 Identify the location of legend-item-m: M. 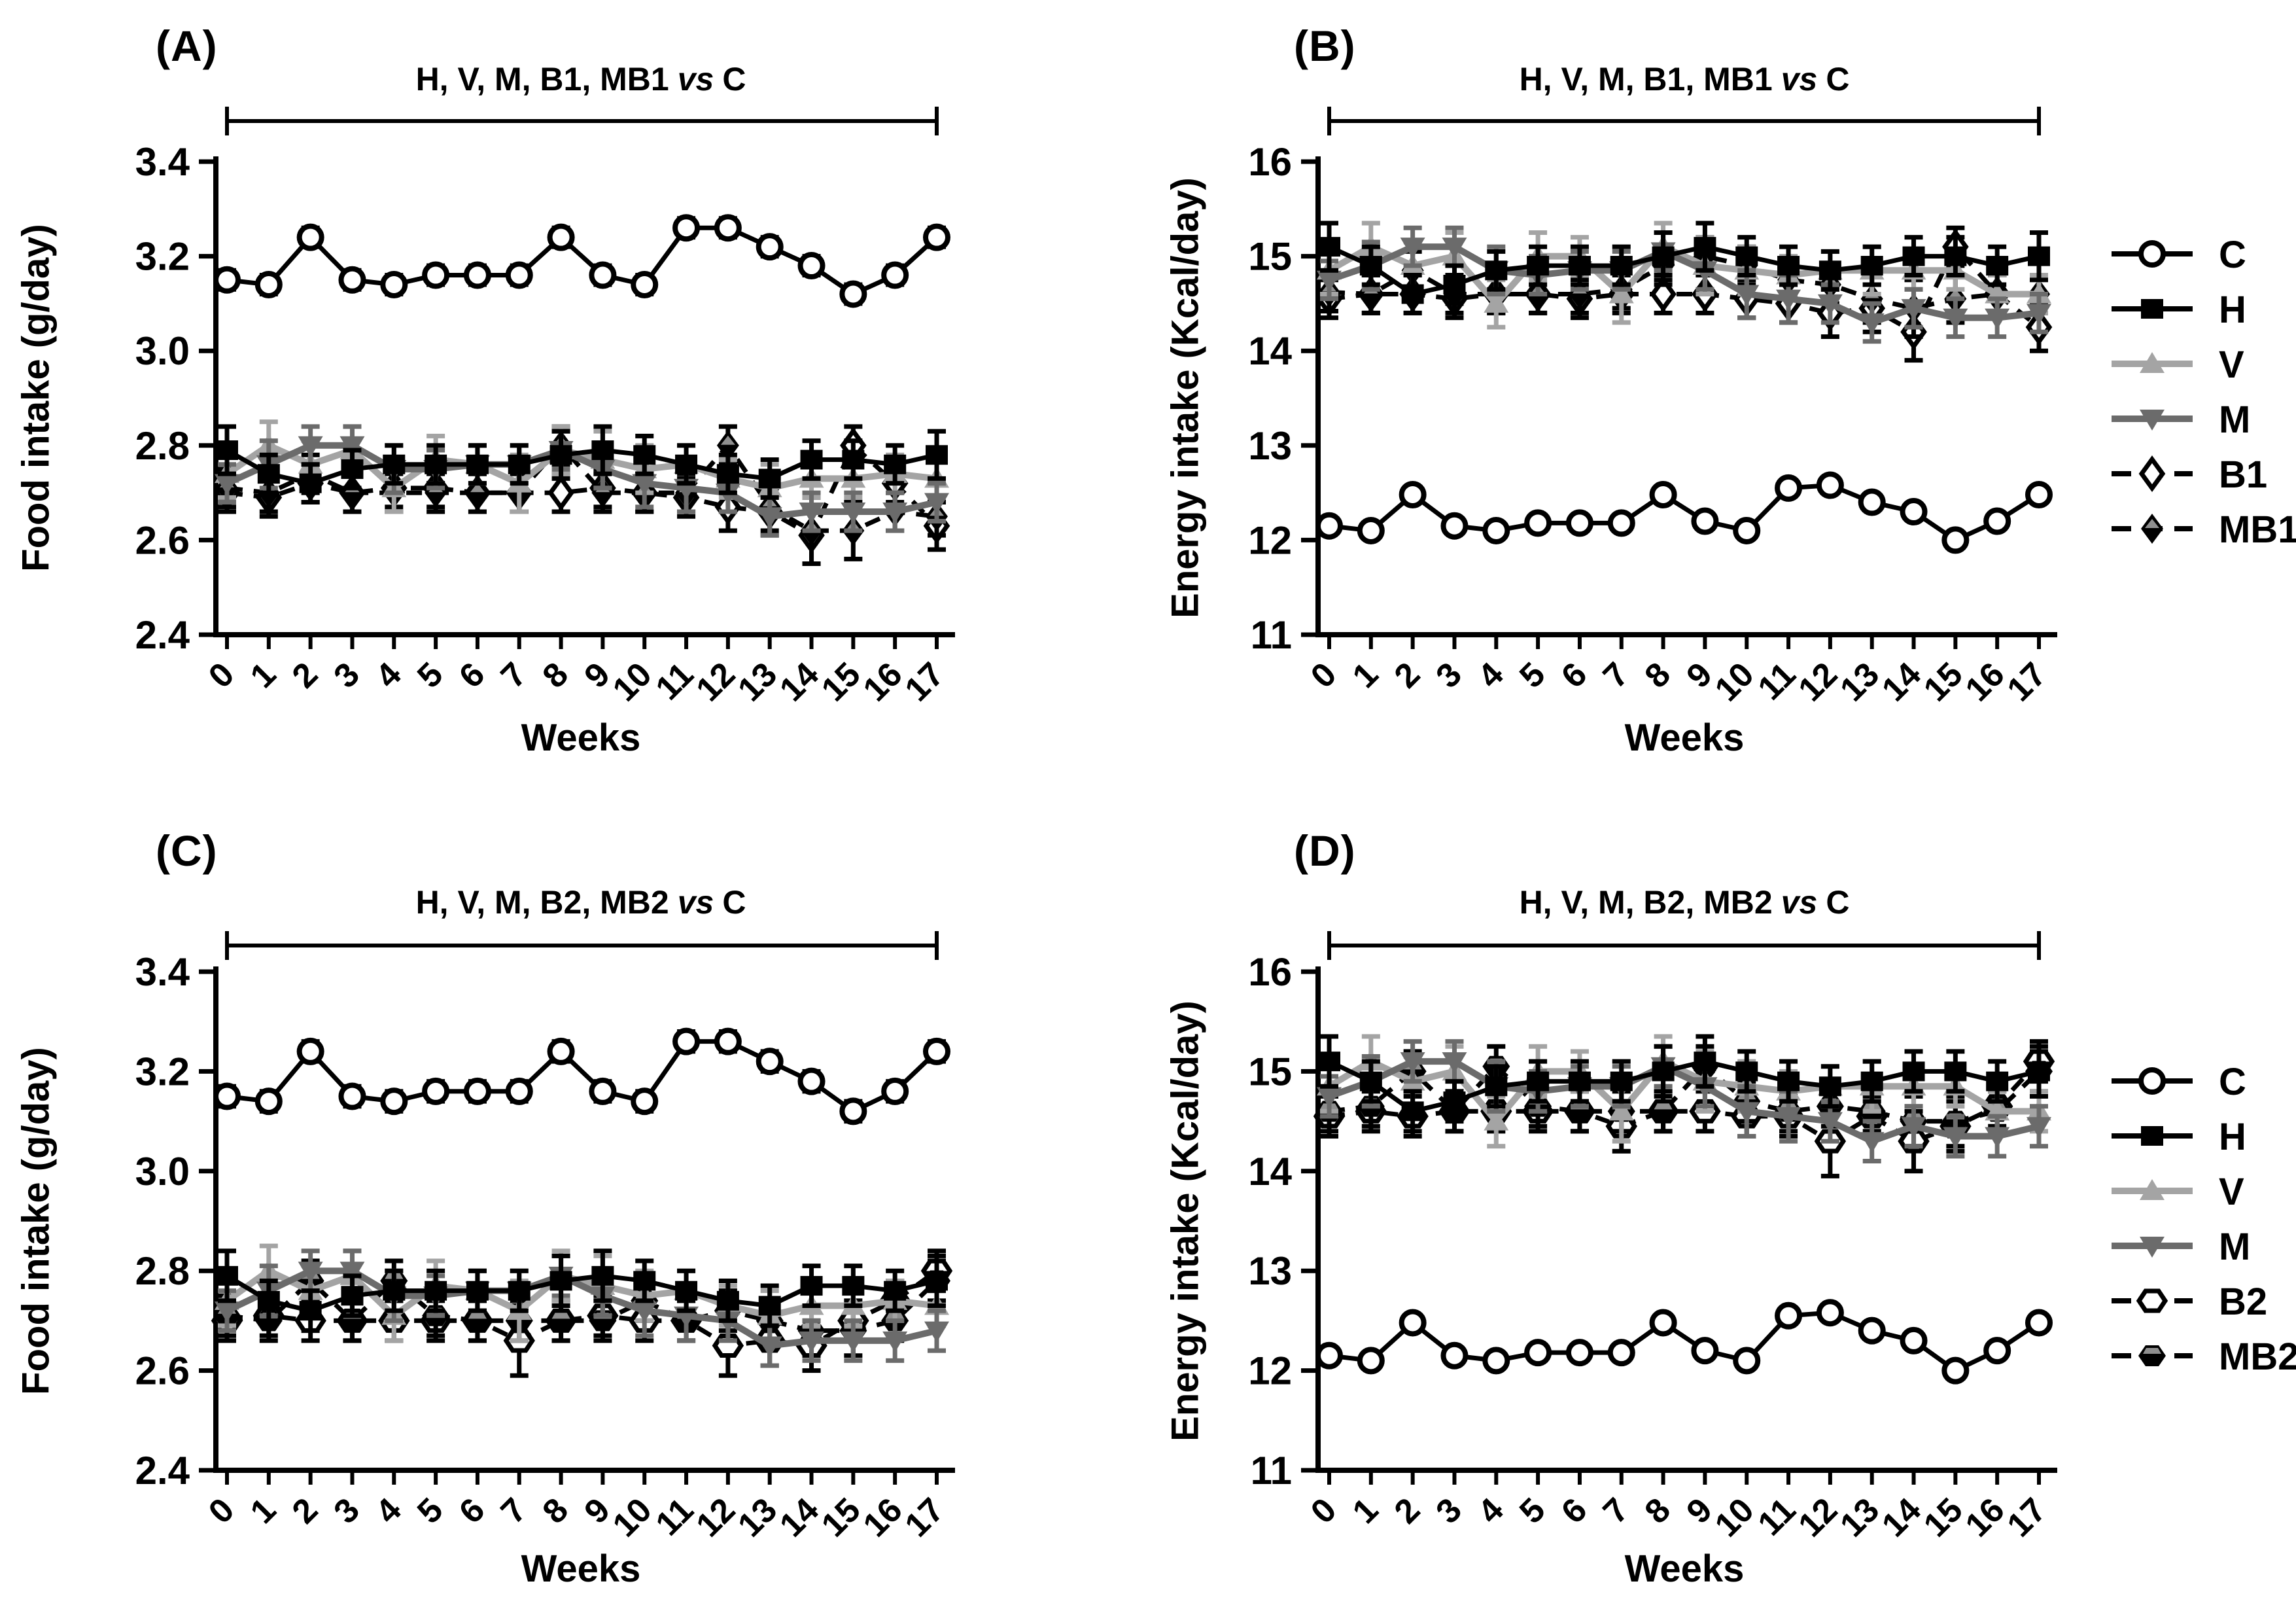
(2181, 419).